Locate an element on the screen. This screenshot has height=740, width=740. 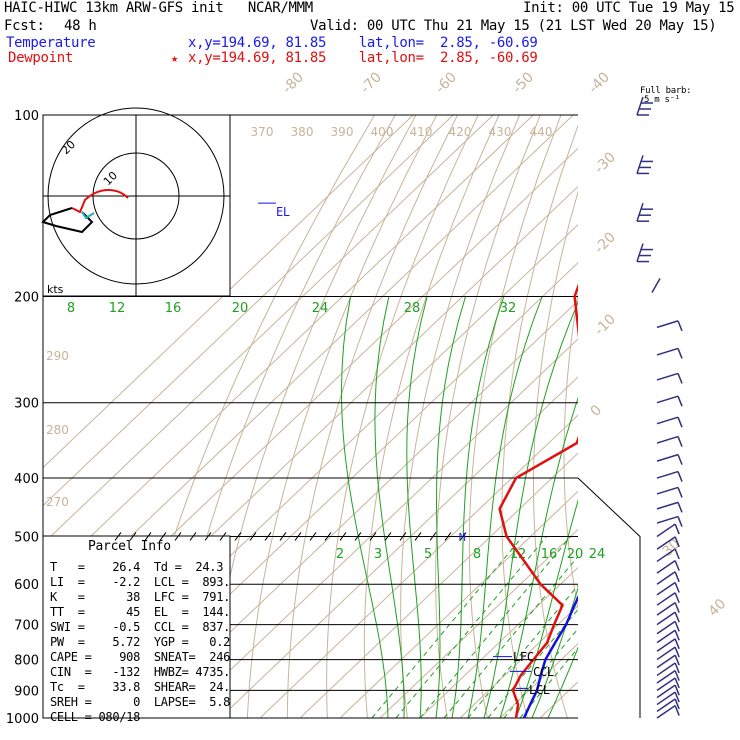
isotherm-label: -40 is located at coordinates (599, 82).